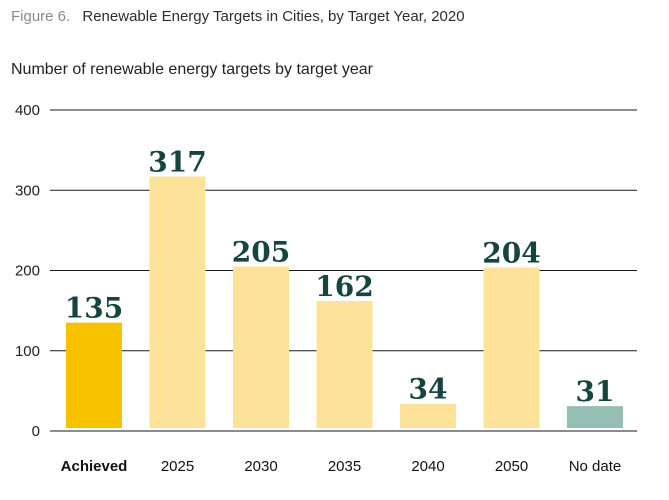  What do you see at coordinates (94, 308) in the screenshot?
I see `data-label: 135` at bounding box center [94, 308].